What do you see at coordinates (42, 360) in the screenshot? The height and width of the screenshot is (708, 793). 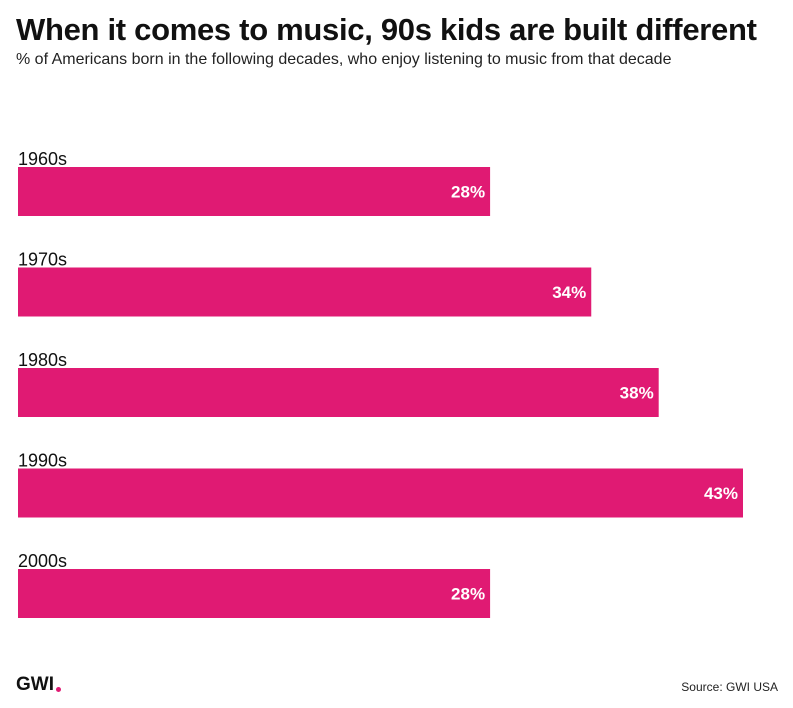 I see `category-label: 1980s` at bounding box center [42, 360].